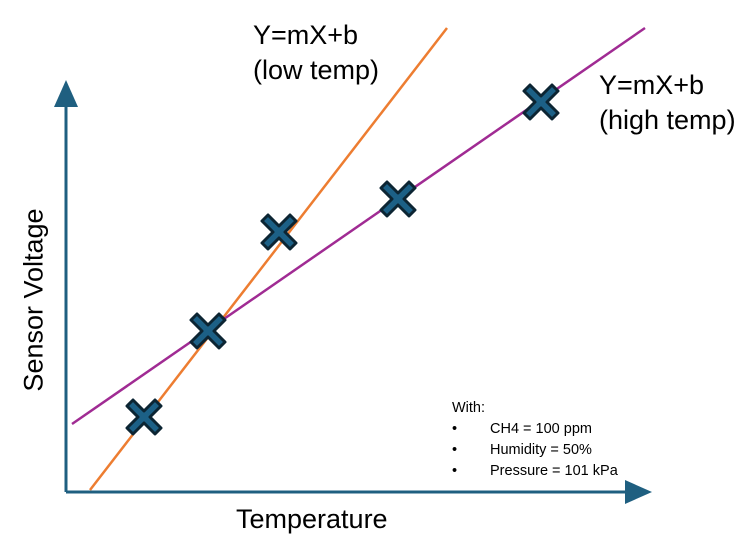 This screenshot has height=541, width=753. What do you see at coordinates (541, 429) in the screenshot?
I see `condition-text: CH4 = 100 ppm` at bounding box center [541, 429].